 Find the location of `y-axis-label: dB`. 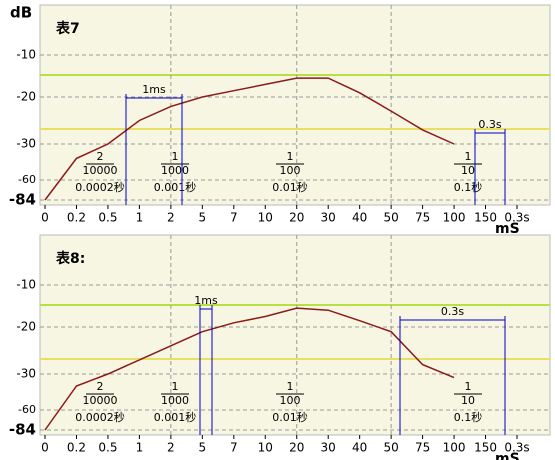

y-axis-label: dB is located at coordinates (21, 13).